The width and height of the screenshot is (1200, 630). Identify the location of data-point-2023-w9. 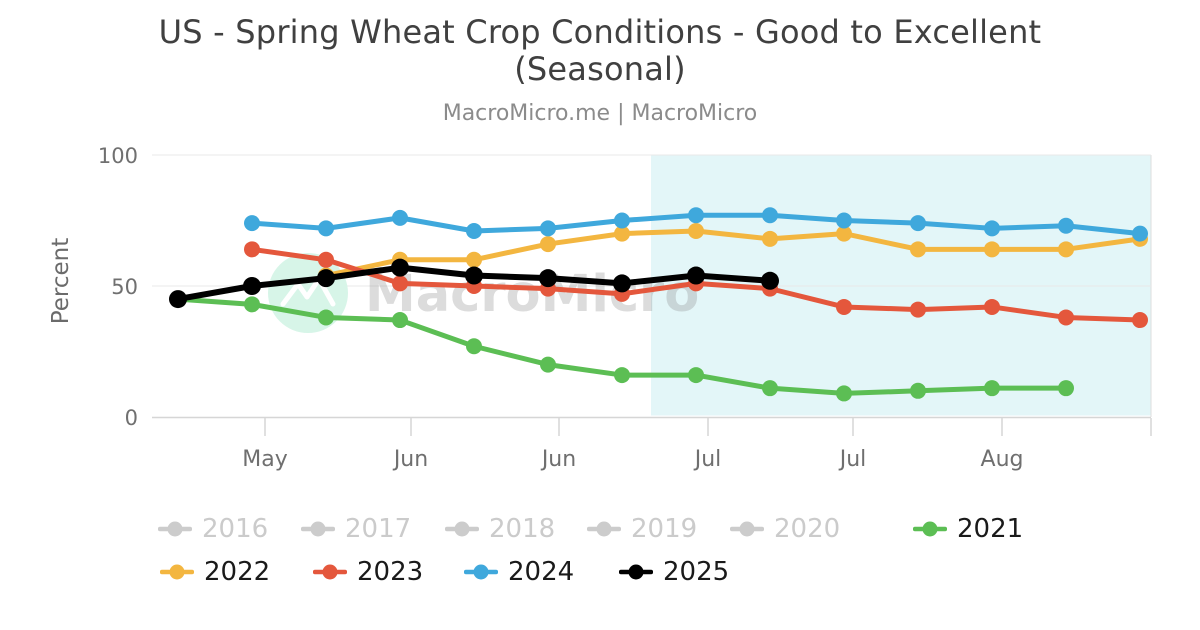
(844, 306).